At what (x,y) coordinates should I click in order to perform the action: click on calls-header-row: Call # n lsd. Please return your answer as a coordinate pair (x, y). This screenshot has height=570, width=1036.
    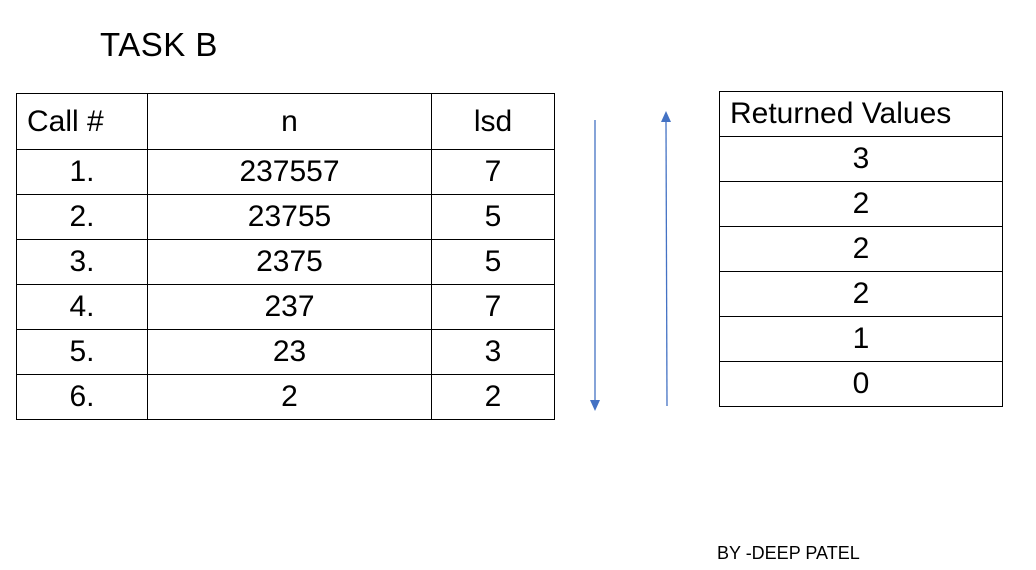
    Looking at the image, I should click on (285, 121).